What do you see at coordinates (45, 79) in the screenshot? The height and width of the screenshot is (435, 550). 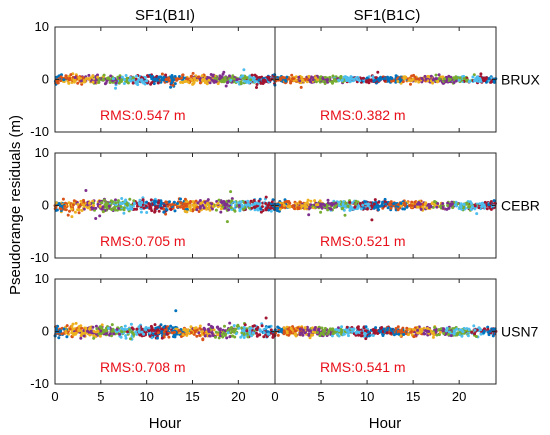 I see `y-tick-label: 0` at bounding box center [45, 79].